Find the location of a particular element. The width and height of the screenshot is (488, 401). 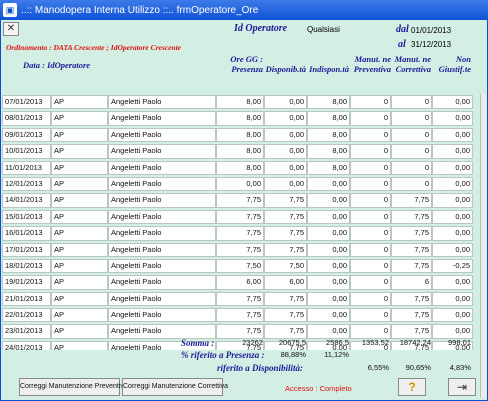

cell-data: 22/01/2013 is located at coordinates (26, 315).